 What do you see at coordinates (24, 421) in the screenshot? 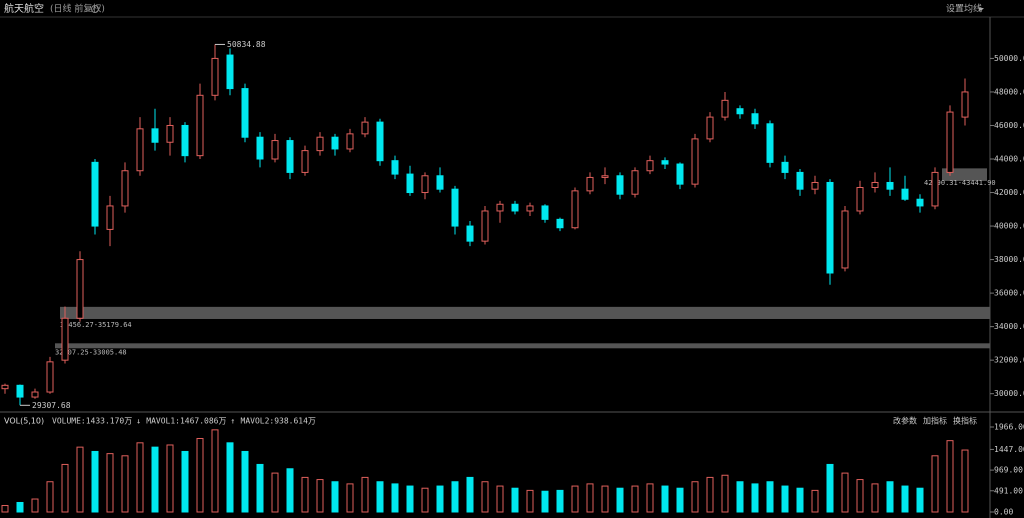
I see `volume-title: VOL(5,10)` at bounding box center [24, 421].